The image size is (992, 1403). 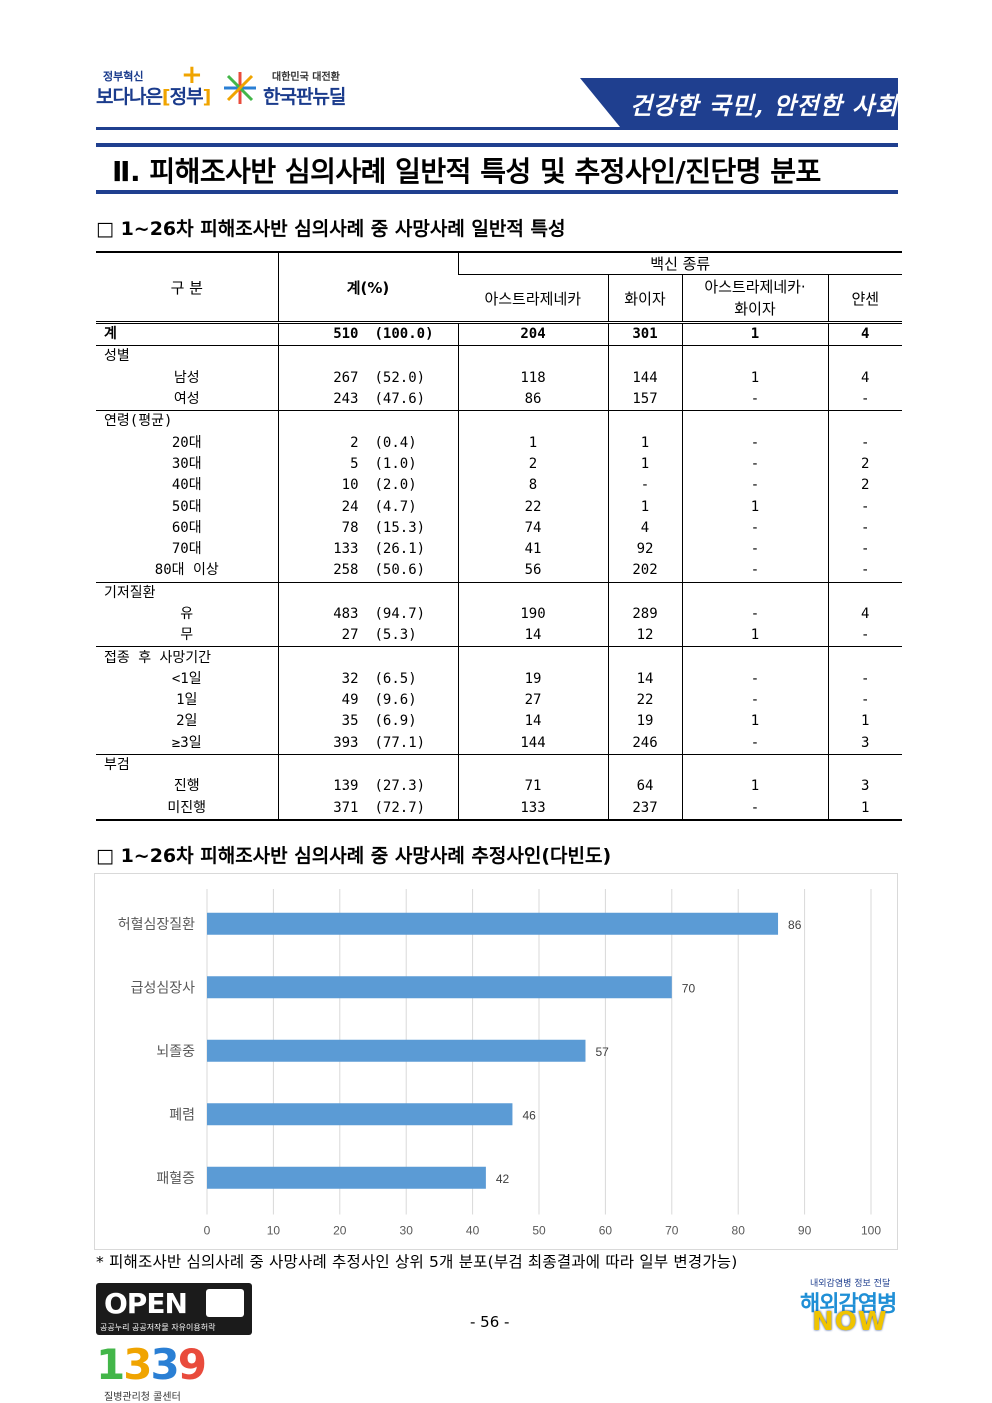 What do you see at coordinates (499, 787) in the screenshot?
I see `table-row: 진행 139 (27.3) 71 64 1 3` at bounding box center [499, 787].